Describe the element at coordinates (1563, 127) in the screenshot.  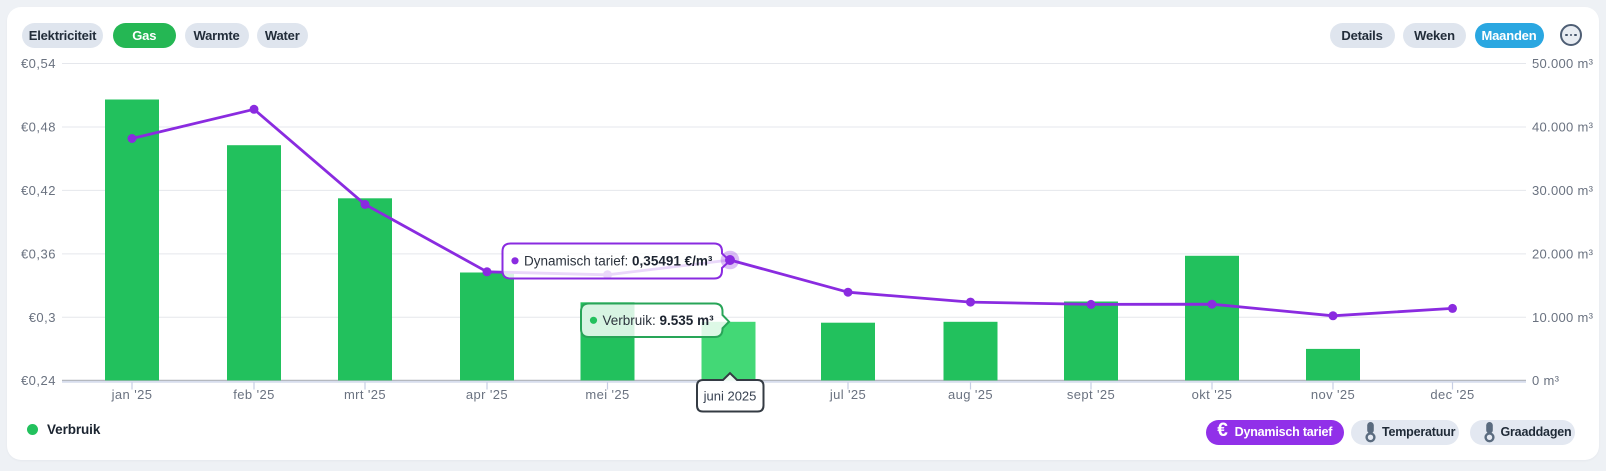
I see `svg-text: 40.000 m³` at that location.